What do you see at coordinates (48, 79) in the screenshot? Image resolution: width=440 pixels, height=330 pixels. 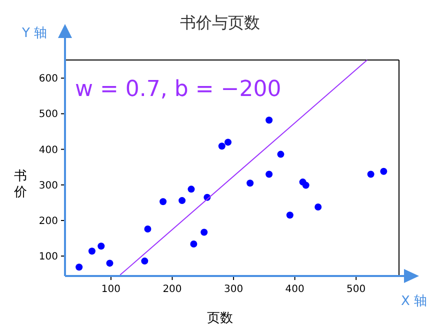 I see `y-tick-label: 600` at bounding box center [48, 79].